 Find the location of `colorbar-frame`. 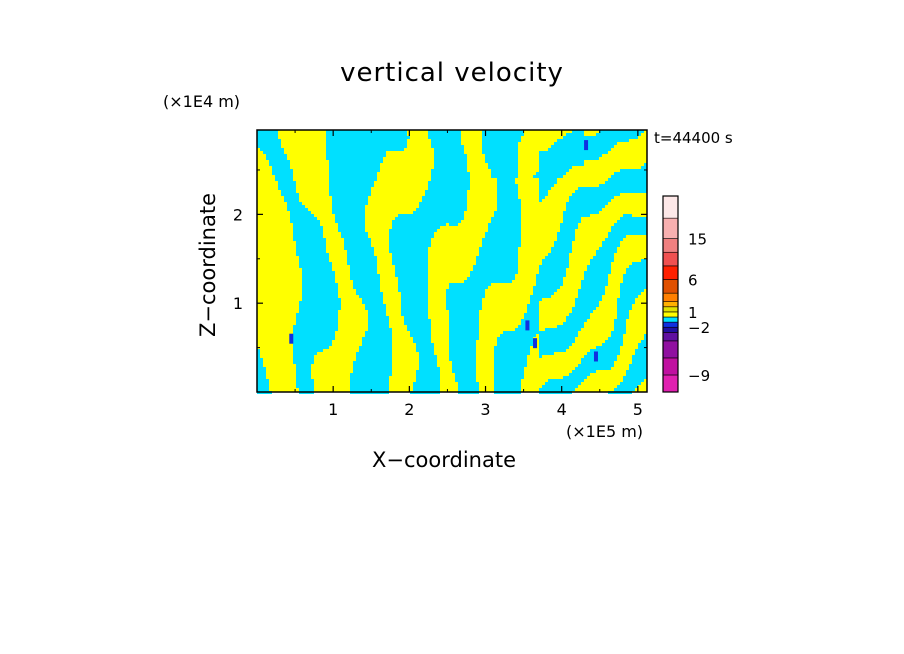

colorbar-frame is located at coordinates (670, 294).